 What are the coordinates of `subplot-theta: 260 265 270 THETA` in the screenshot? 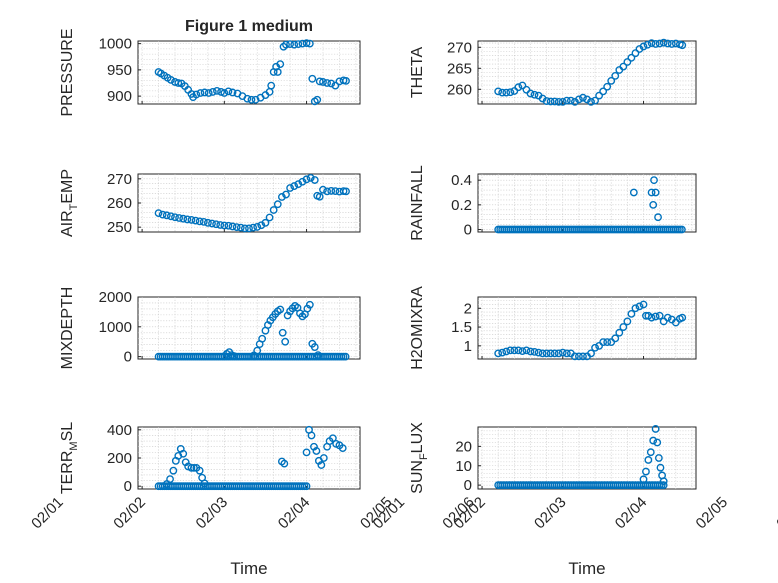 It's located at (553, 72).